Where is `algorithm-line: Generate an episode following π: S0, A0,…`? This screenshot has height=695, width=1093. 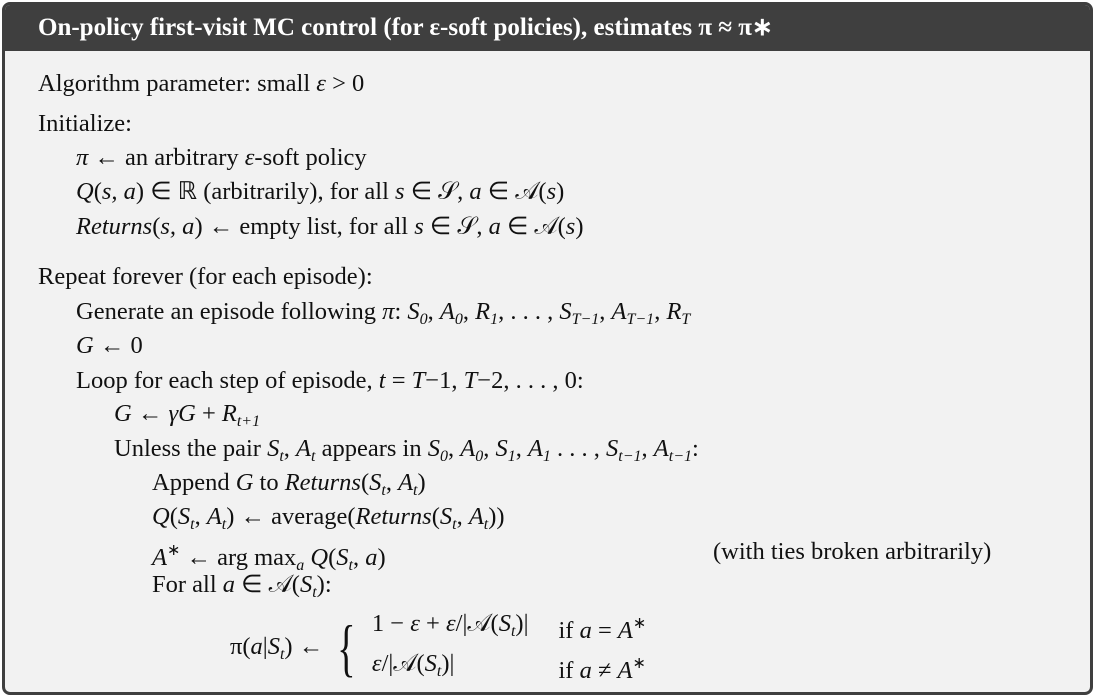 algorithm-line: Generate an episode following π: S0, A0,… is located at coordinates (383, 316).